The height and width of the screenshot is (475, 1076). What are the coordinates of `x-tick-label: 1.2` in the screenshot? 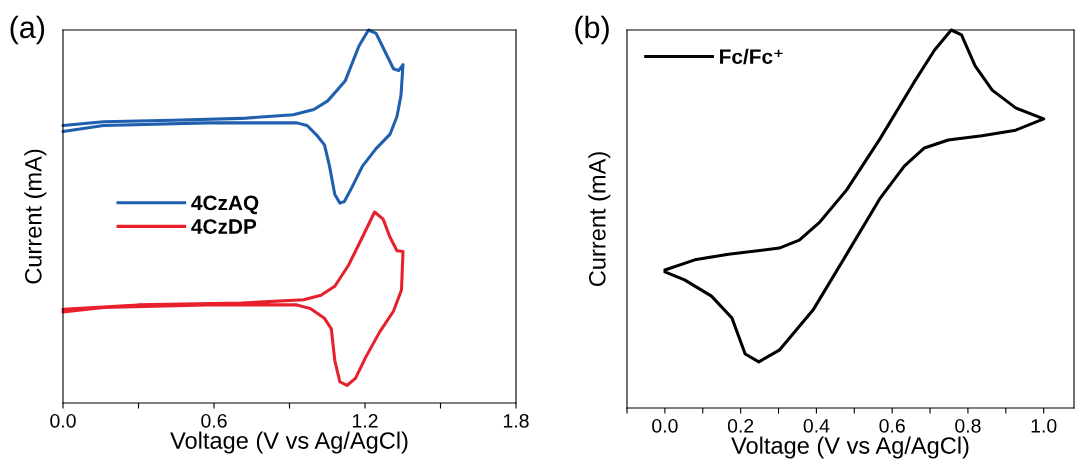 It's located at (365, 420).